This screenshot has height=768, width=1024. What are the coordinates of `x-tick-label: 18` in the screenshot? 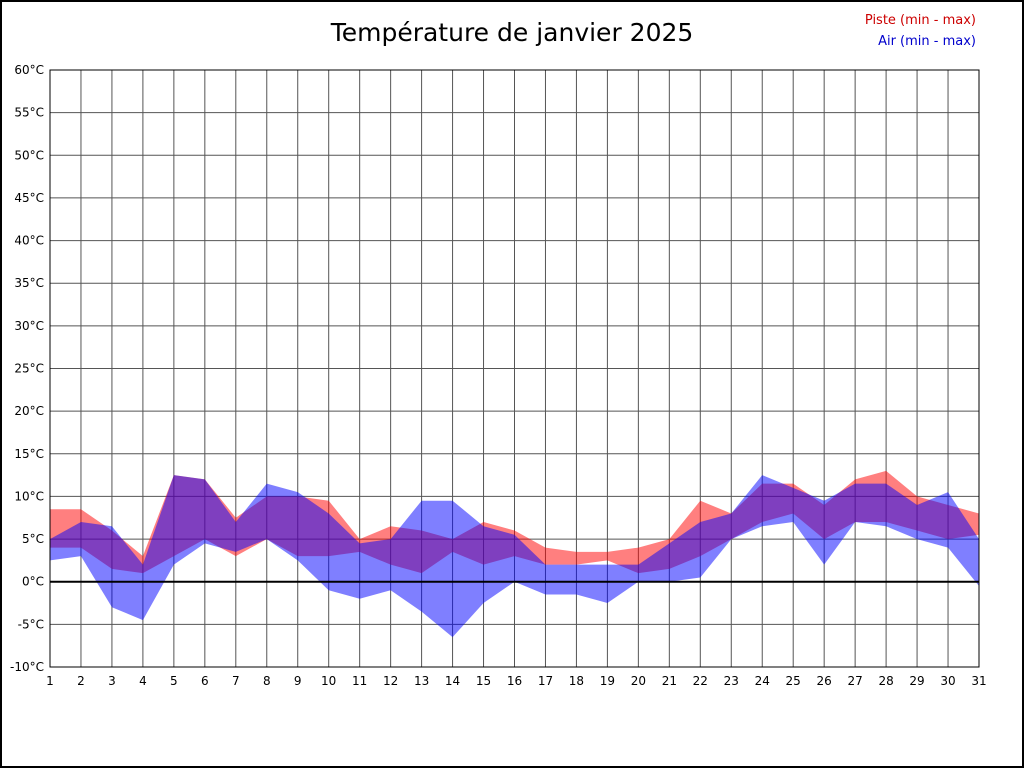 It's located at (576, 681).